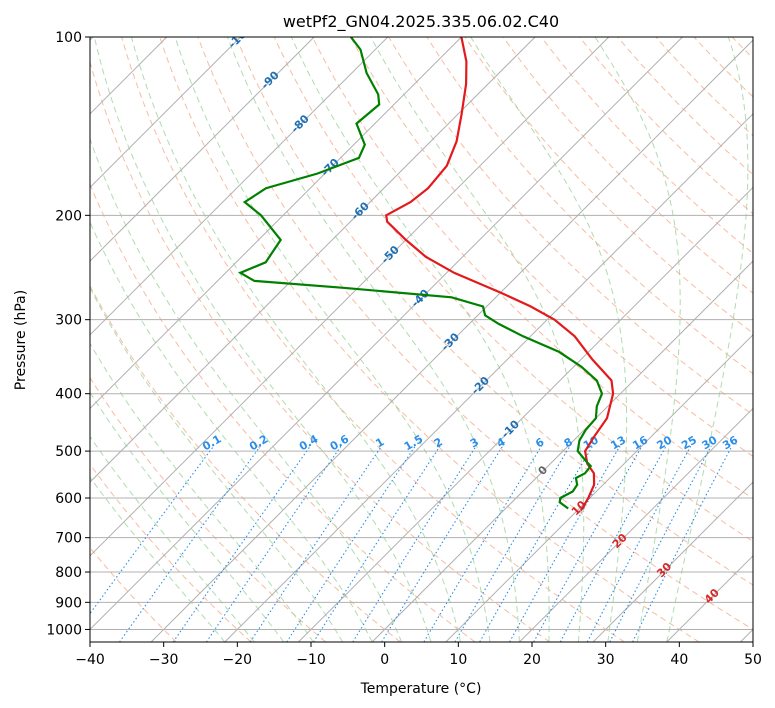 This screenshot has width=775, height=708. What do you see at coordinates (90, 660) in the screenshot?
I see `x-tick-label: −40` at bounding box center [90, 660].